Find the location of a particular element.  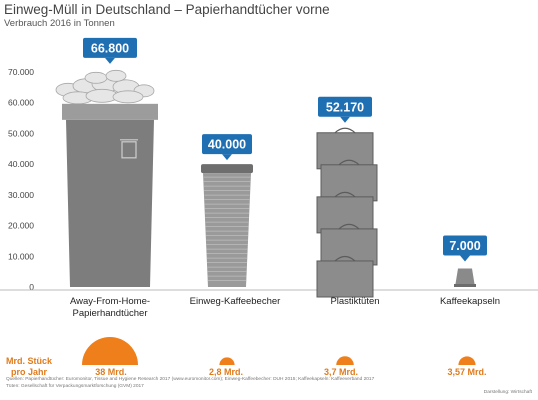

pieces-semicircle-coffee-cups is located at coordinates (227, 361).